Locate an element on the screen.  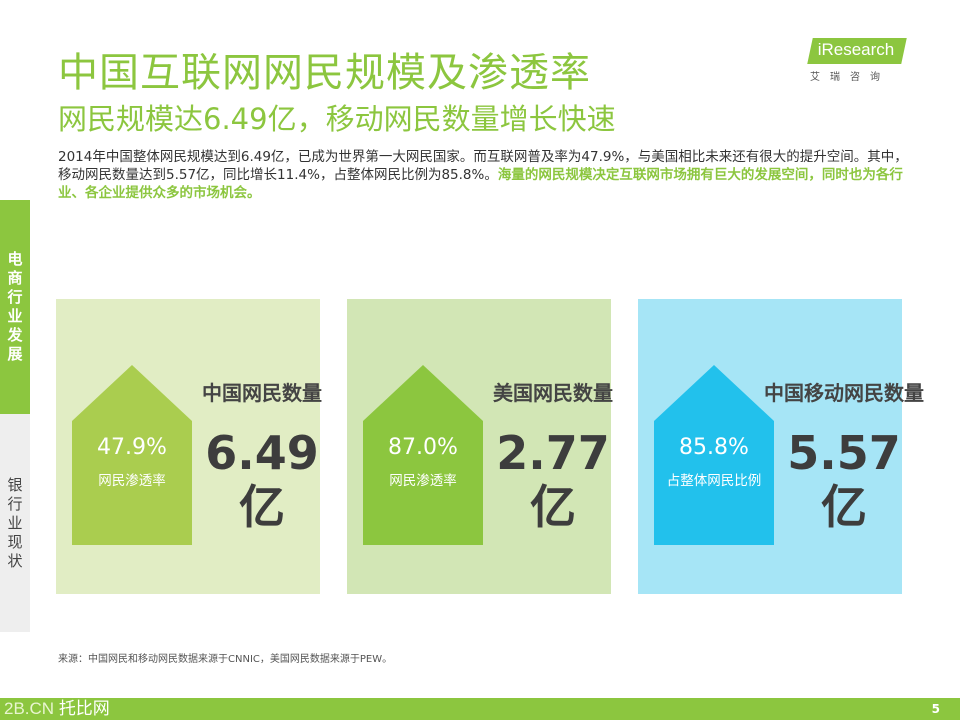
card-value: 6.49 is located at coordinates (262, 453).